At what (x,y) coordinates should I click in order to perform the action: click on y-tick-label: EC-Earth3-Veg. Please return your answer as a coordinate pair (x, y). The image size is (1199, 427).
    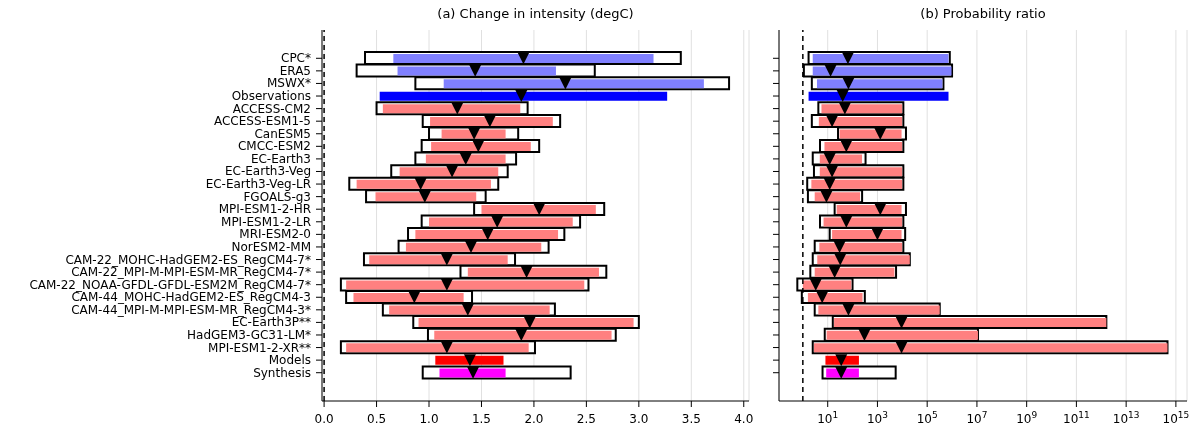
    Looking at the image, I should click on (267, 171).